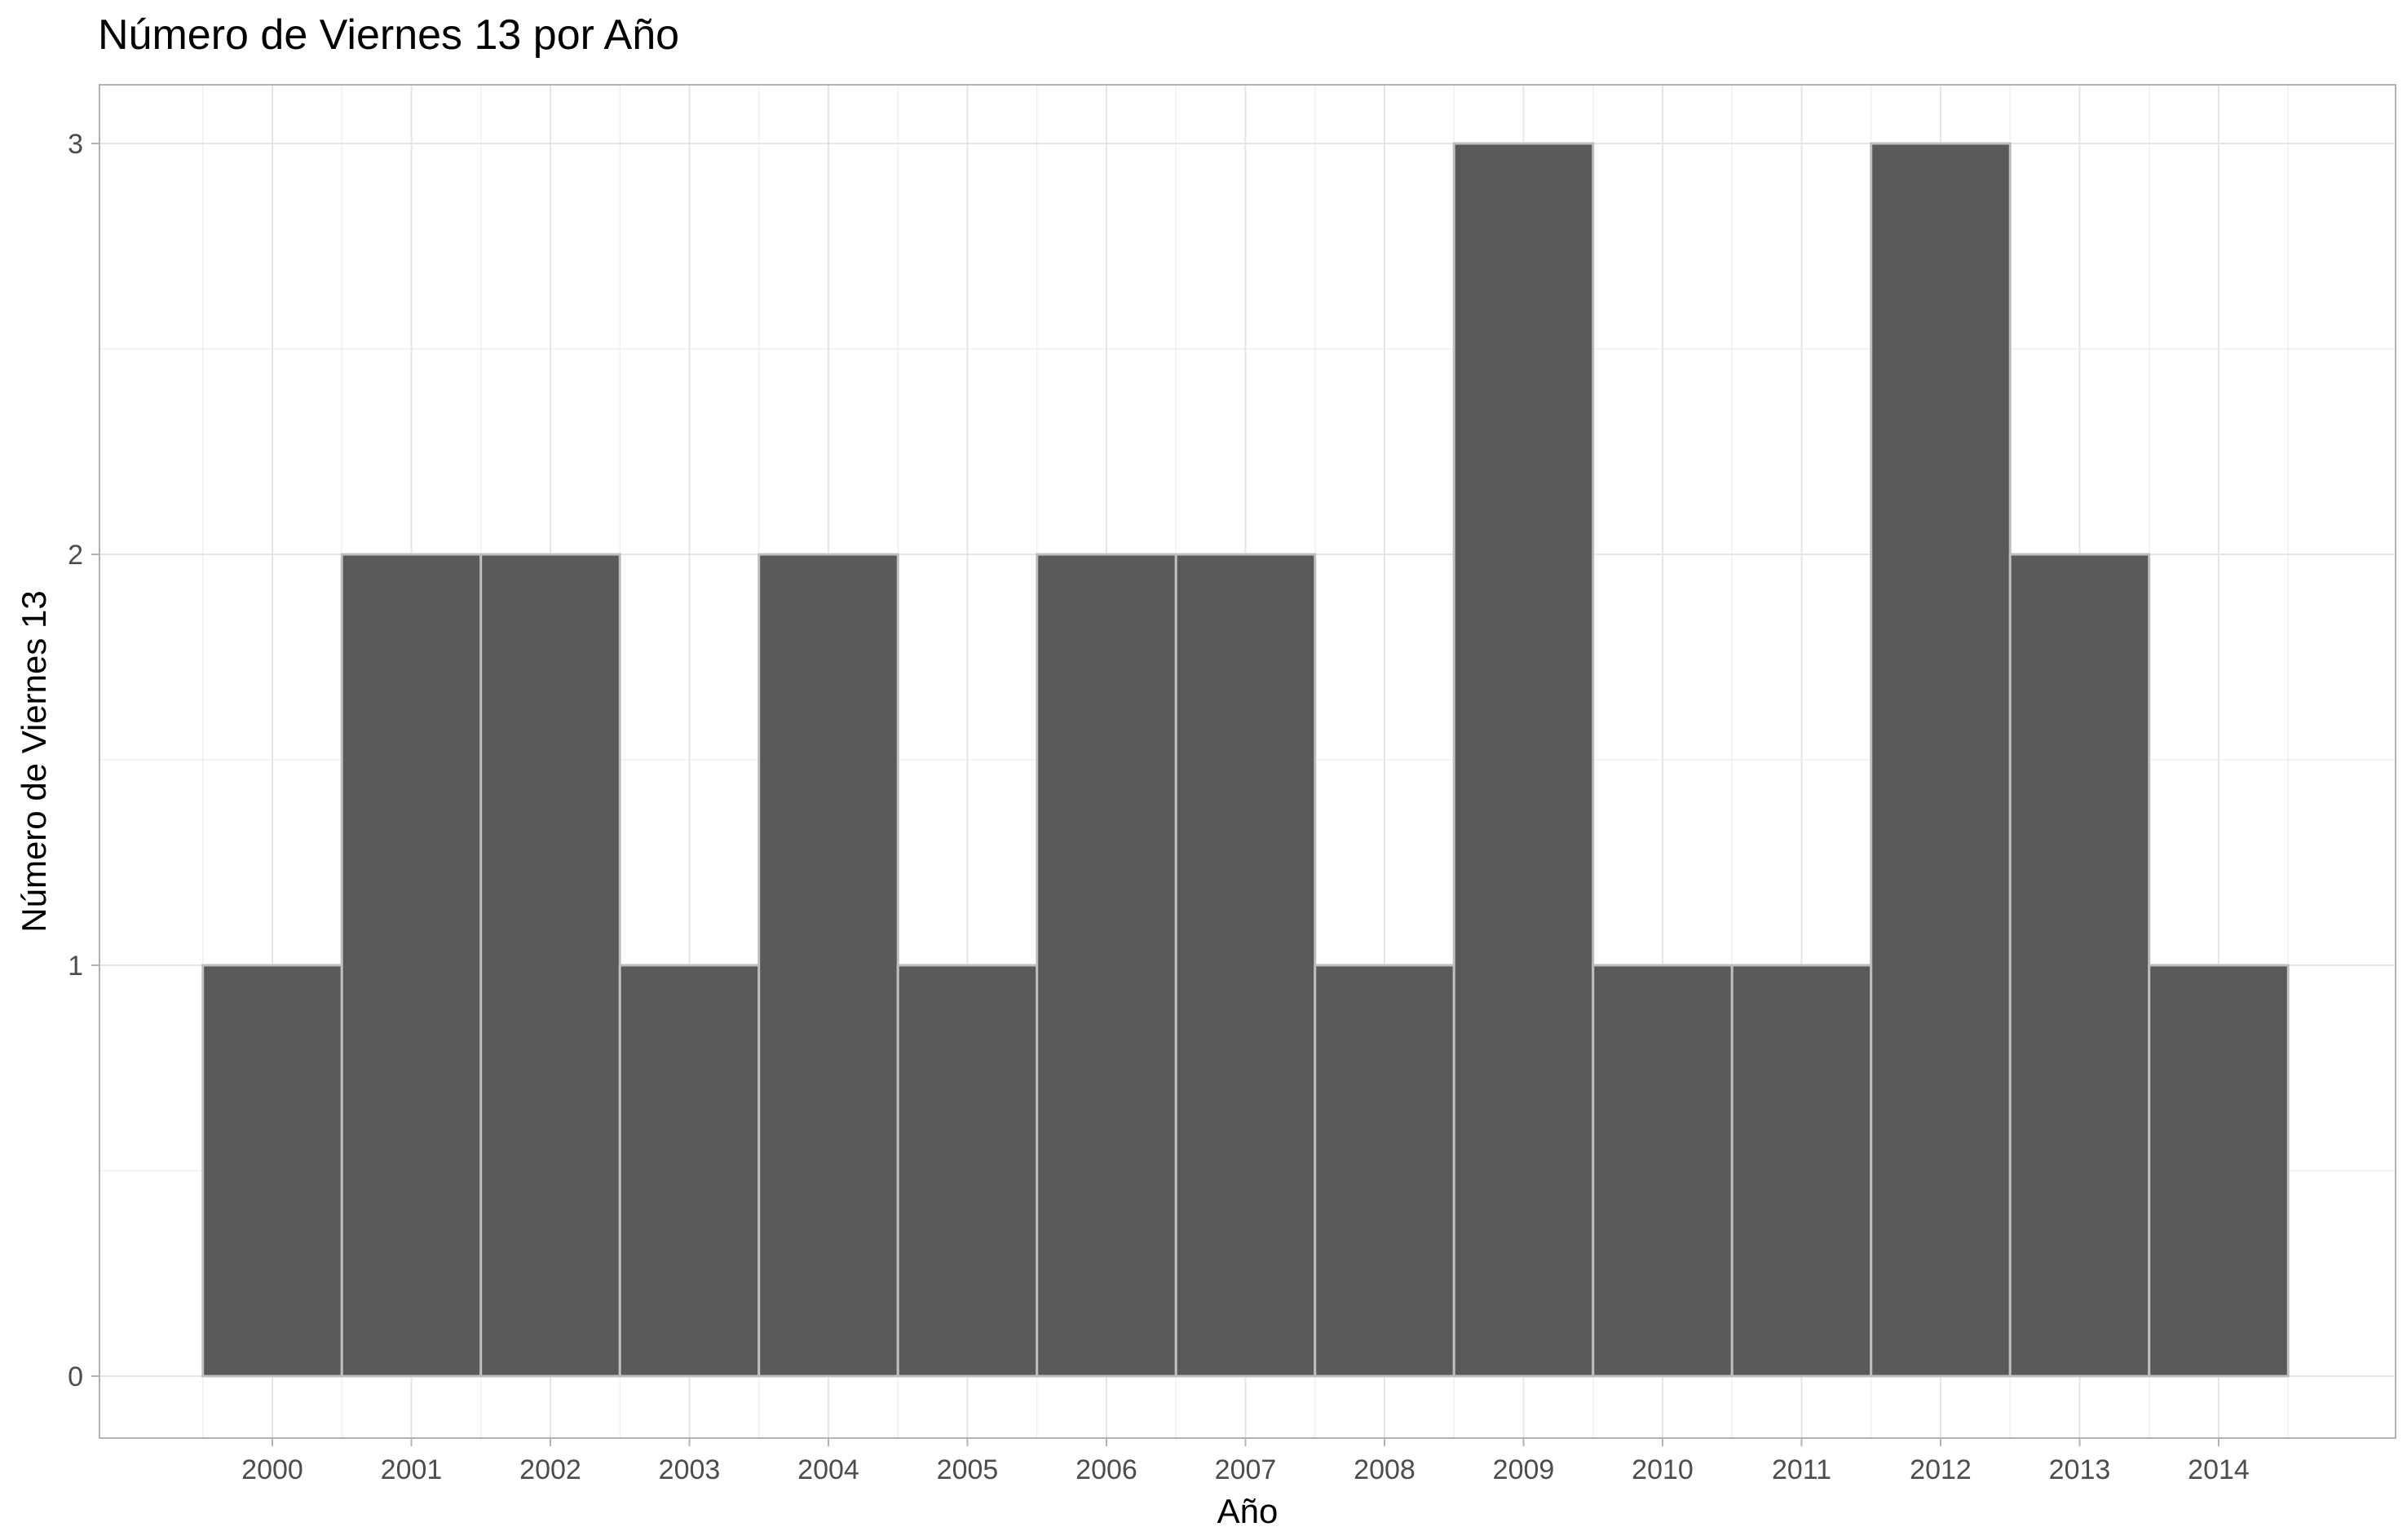  Describe the element at coordinates (1384, 1470) in the screenshot. I see `x-tick-label: 2008` at that location.